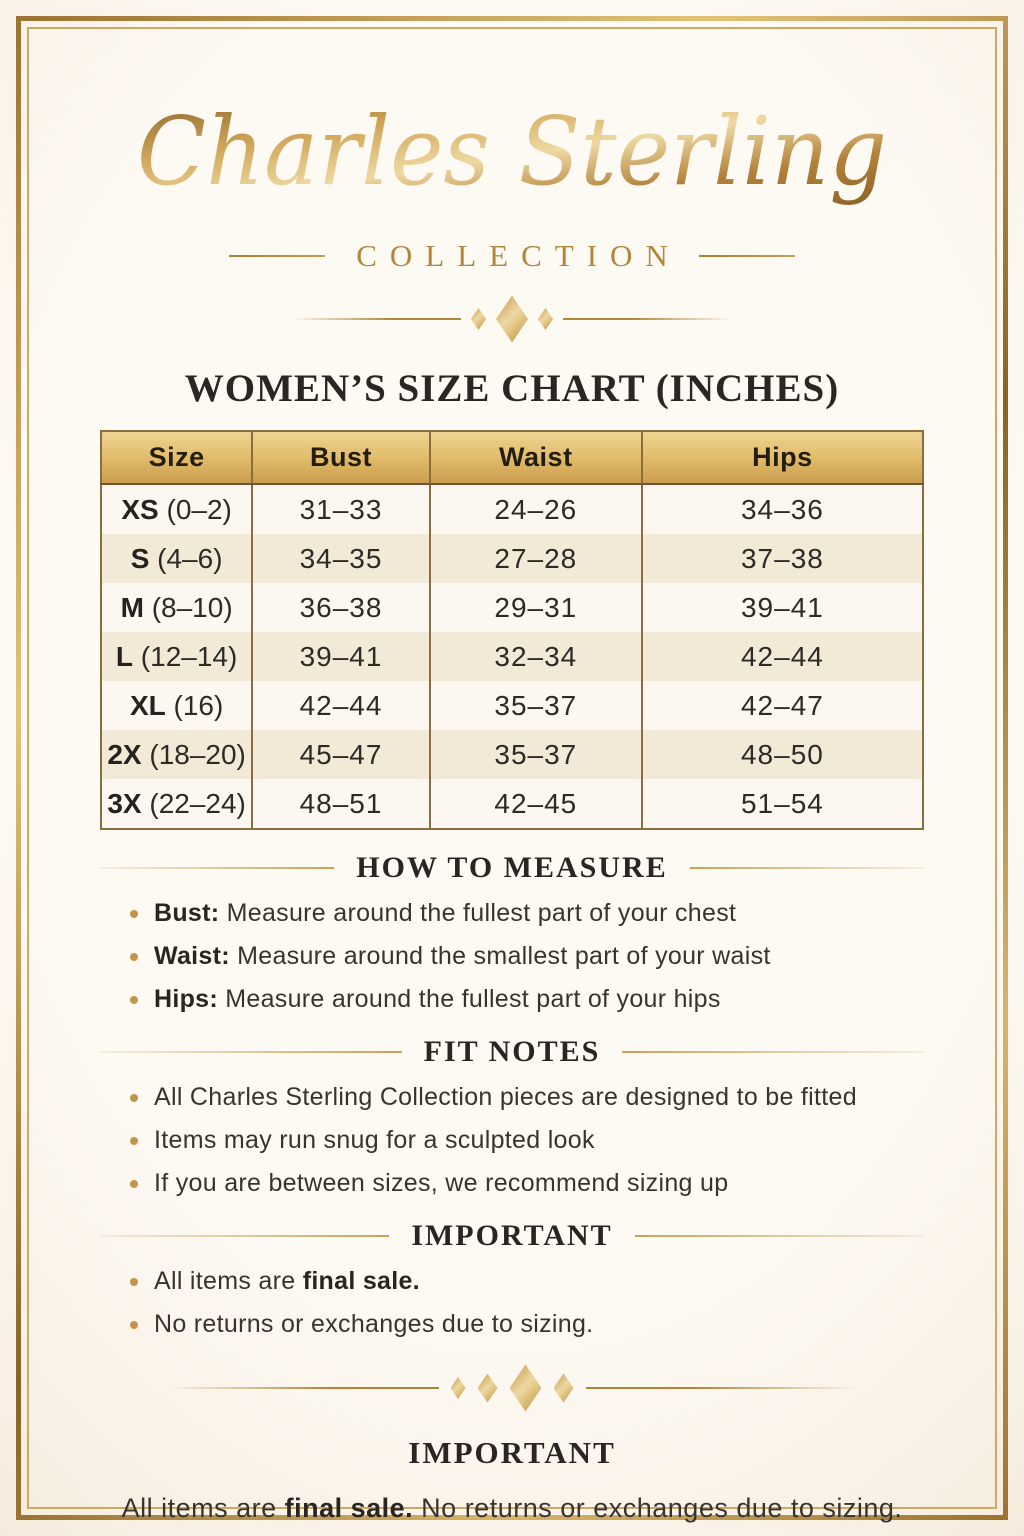 The image size is (1024, 1536). Describe the element at coordinates (781, 558) in the screenshot. I see `hips-cell: 37–38` at that location.